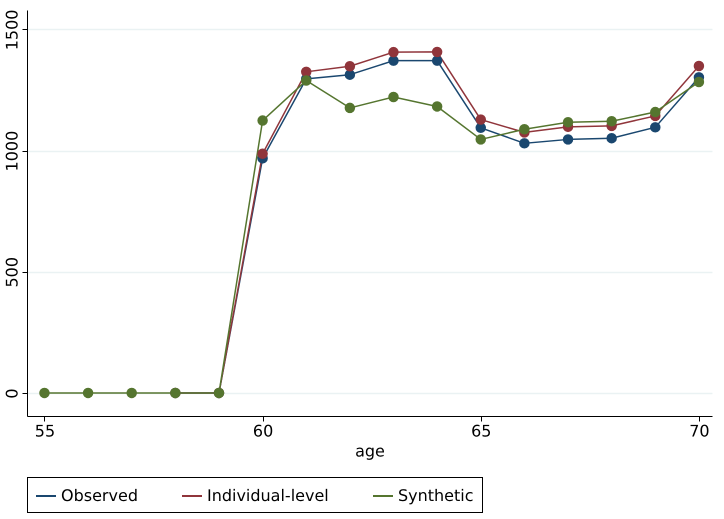  Describe the element at coordinates (699, 431) in the screenshot. I see `x-tick-label: 70` at that location.